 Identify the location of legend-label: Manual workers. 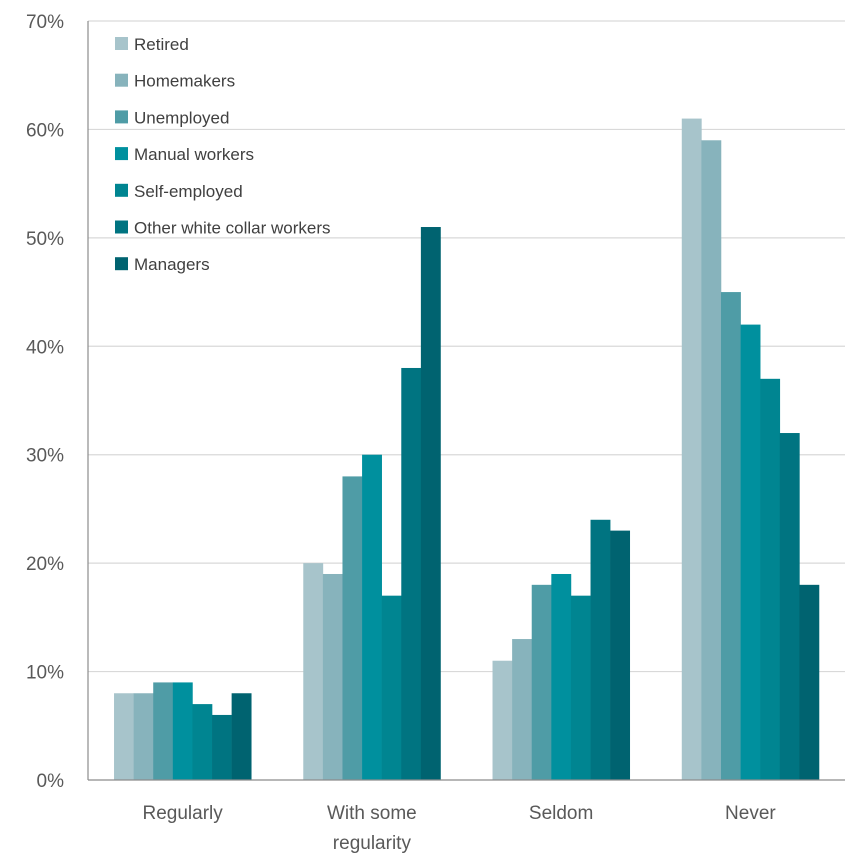
(194, 154).